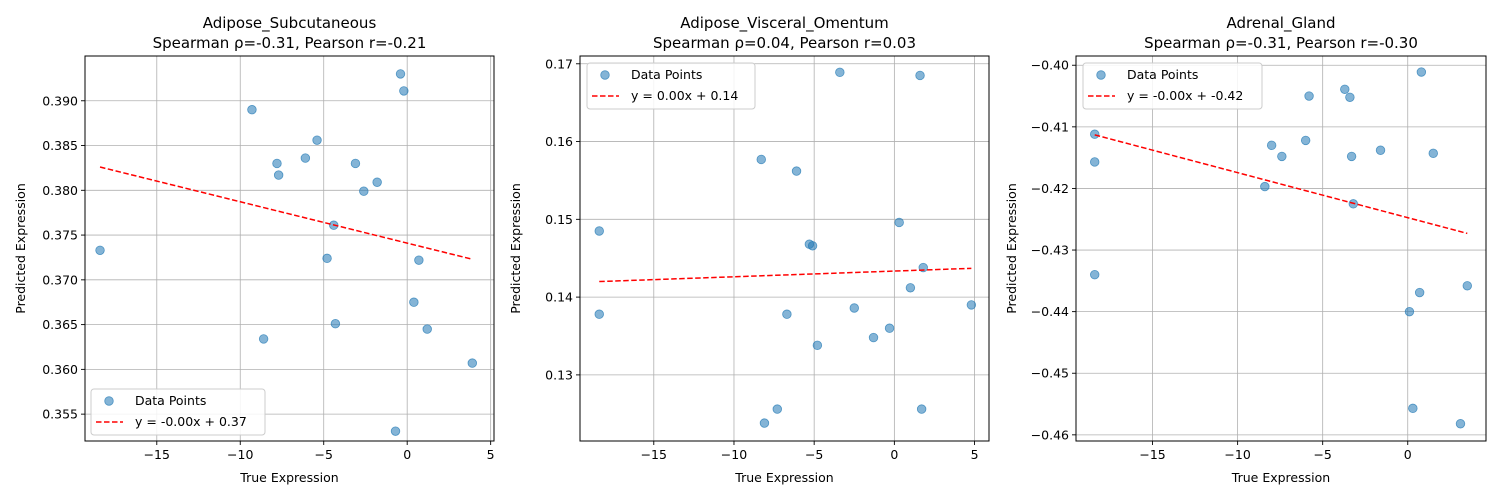 This screenshot has height=500, width=1500. I want to click on y-tick-label: 0.390, so click(60, 100).